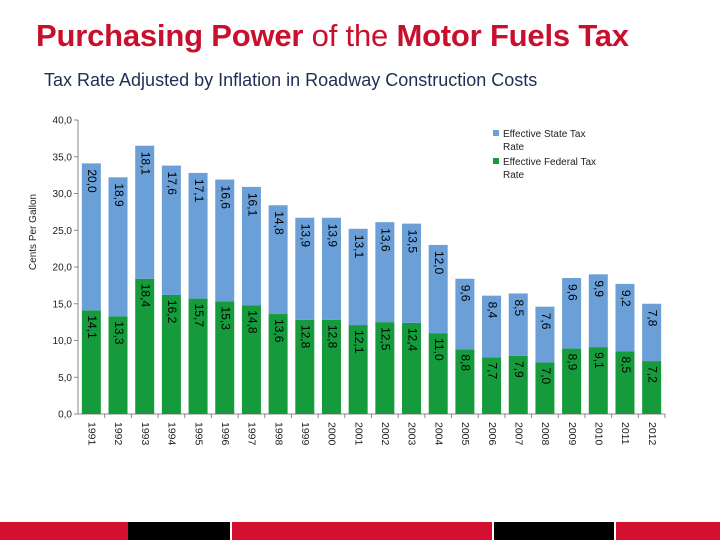 This screenshot has width=720, height=540. What do you see at coordinates (279, 331) in the screenshot?
I see `data-label-federal: 13,6` at bounding box center [279, 331].